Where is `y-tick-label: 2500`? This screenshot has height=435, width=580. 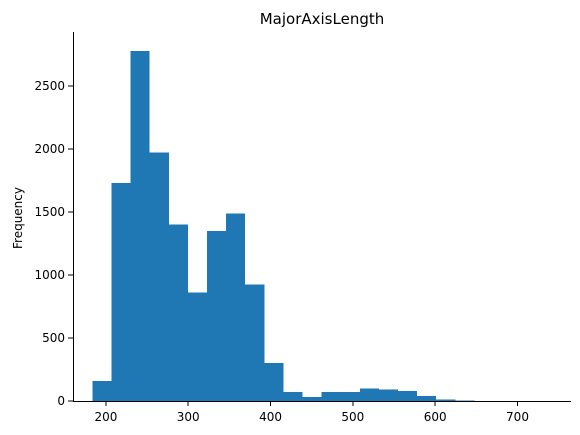 y-tick-label: 2500 is located at coordinates (49, 86).